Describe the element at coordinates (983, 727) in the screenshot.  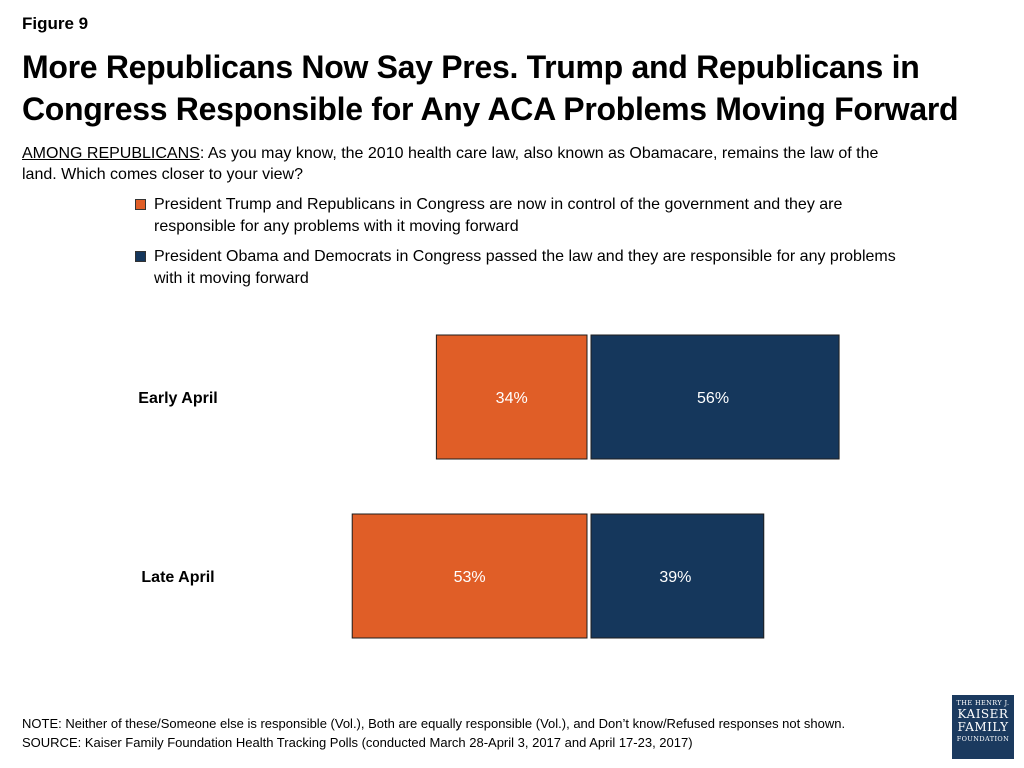
I see `kff-logo: THE HENRY J. KAISER FAMILY FOUNDATION` at that location.